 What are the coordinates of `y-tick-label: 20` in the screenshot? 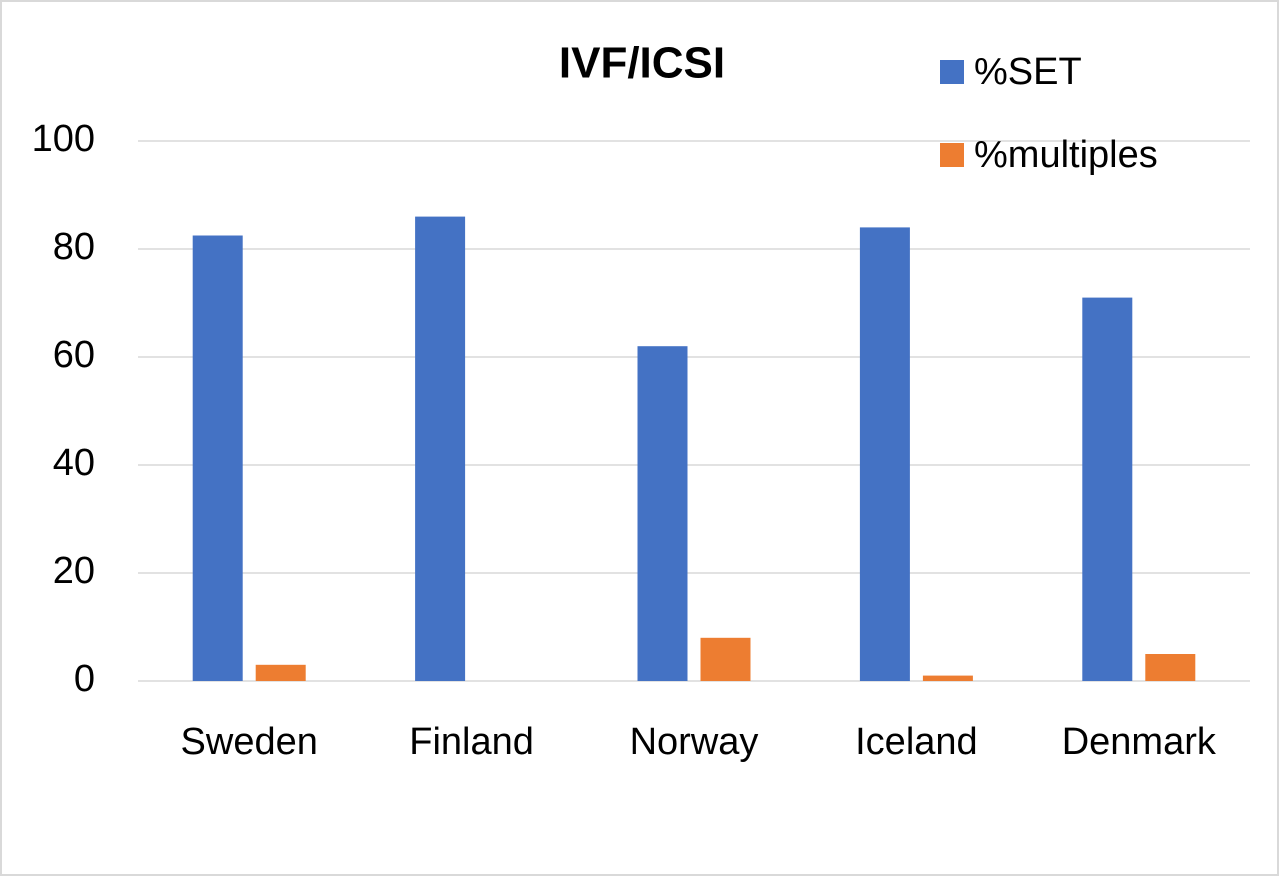 It's located at (74, 571).